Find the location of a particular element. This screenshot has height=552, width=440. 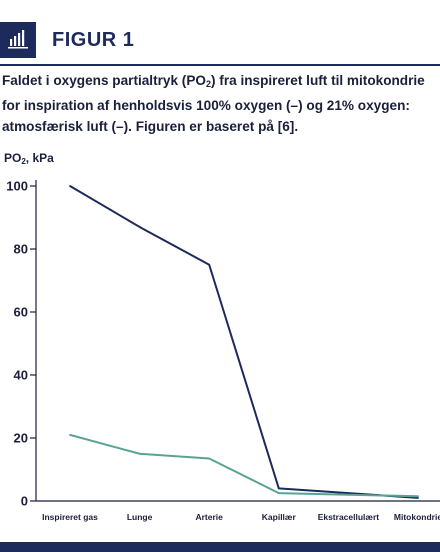

caption-subscript: 2 is located at coordinates (208, 84).